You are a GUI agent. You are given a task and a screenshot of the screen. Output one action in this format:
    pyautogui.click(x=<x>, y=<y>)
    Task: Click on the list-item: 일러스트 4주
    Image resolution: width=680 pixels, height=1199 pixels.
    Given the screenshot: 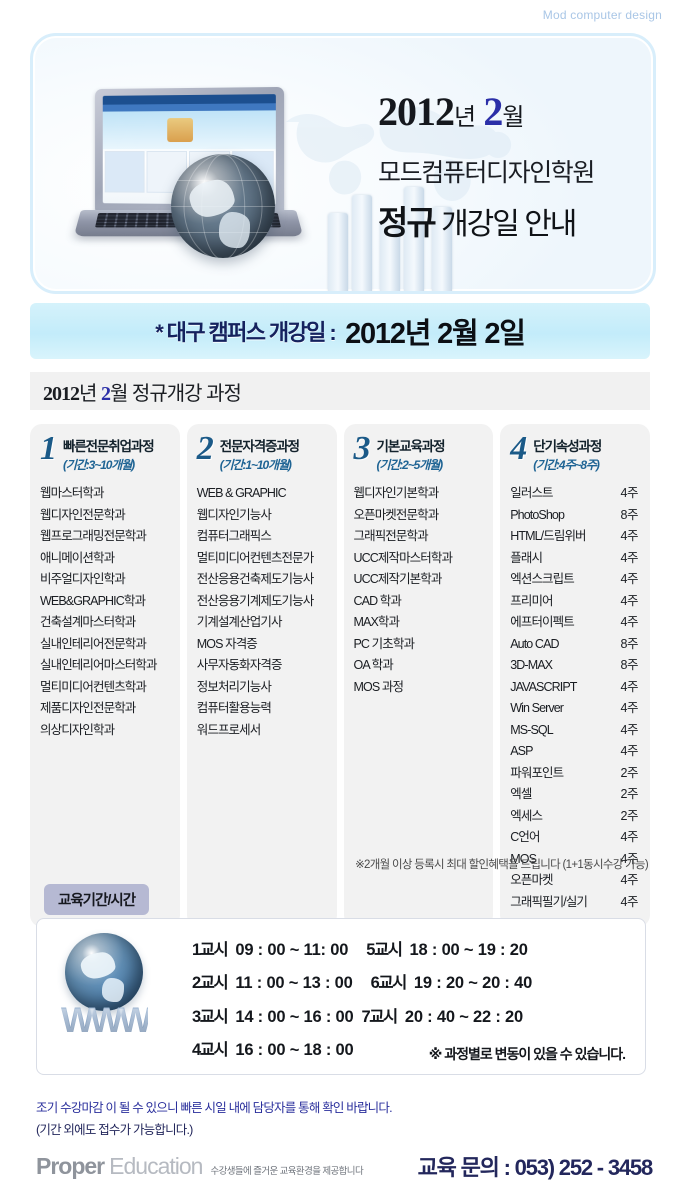 What is the action you would take?
    pyautogui.click(x=575, y=494)
    